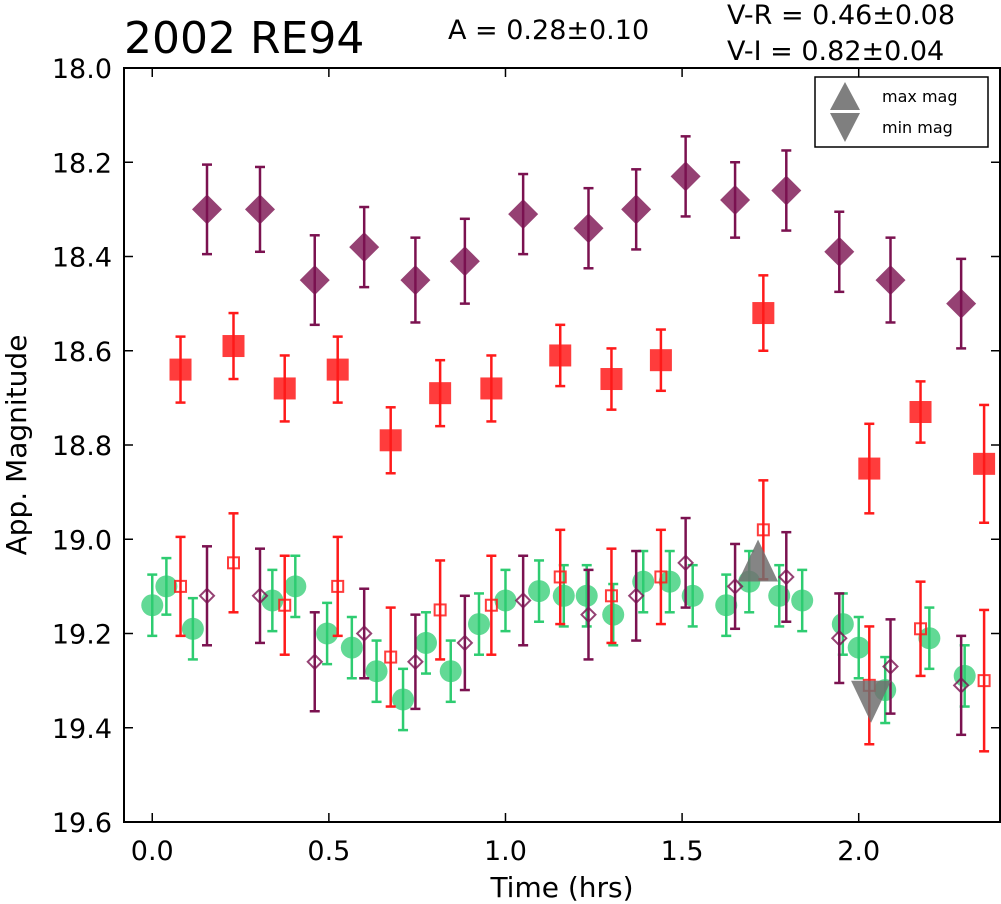  What do you see at coordinates (82, 823) in the screenshot?
I see `y-tick-label: 19.6` at bounding box center [82, 823].